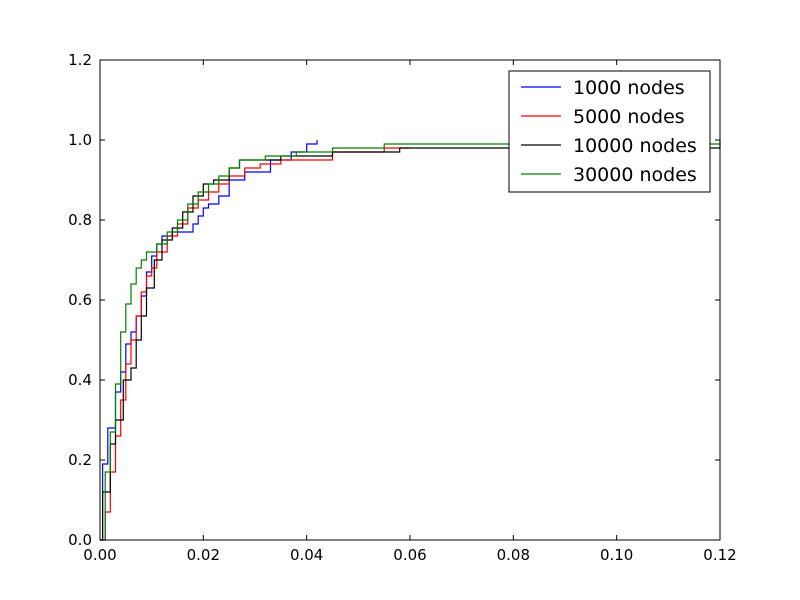 The height and width of the screenshot is (600, 800). Describe the element at coordinates (306, 555) in the screenshot. I see `x-tick-label: 0.04` at that location.